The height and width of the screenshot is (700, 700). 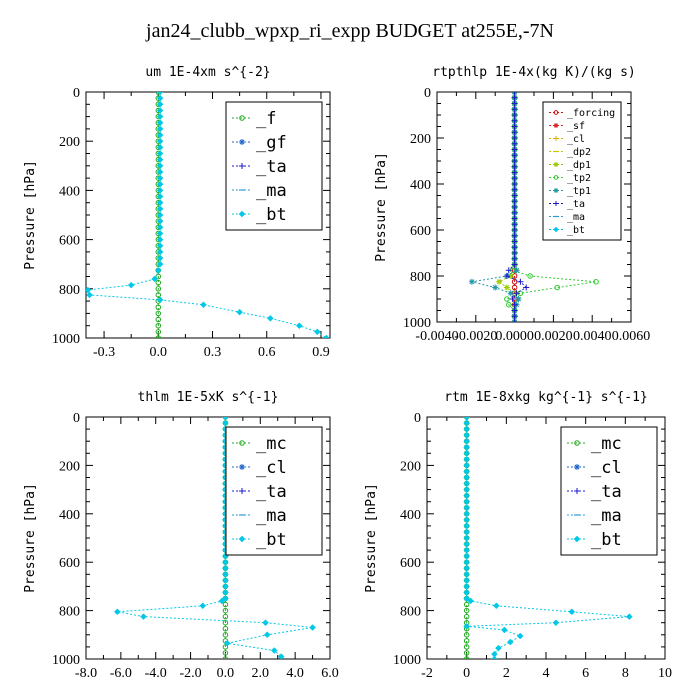 What do you see at coordinates (570, 191) in the screenshot?
I see `legend-item-tp1: _tp1` at bounding box center [570, 191].